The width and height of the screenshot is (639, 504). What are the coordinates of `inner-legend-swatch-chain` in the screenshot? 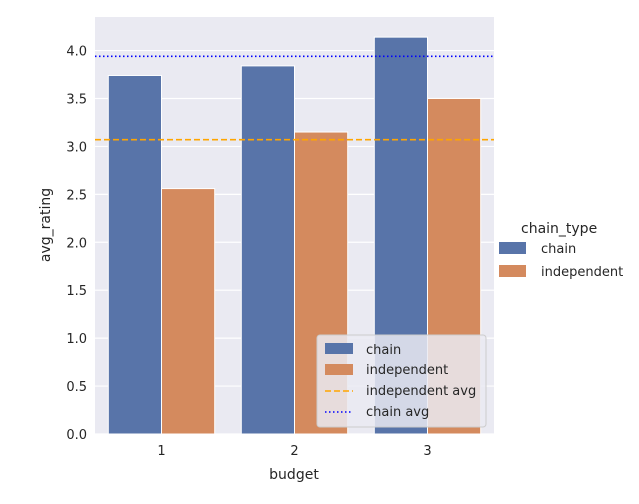 It's located at (339, 348).